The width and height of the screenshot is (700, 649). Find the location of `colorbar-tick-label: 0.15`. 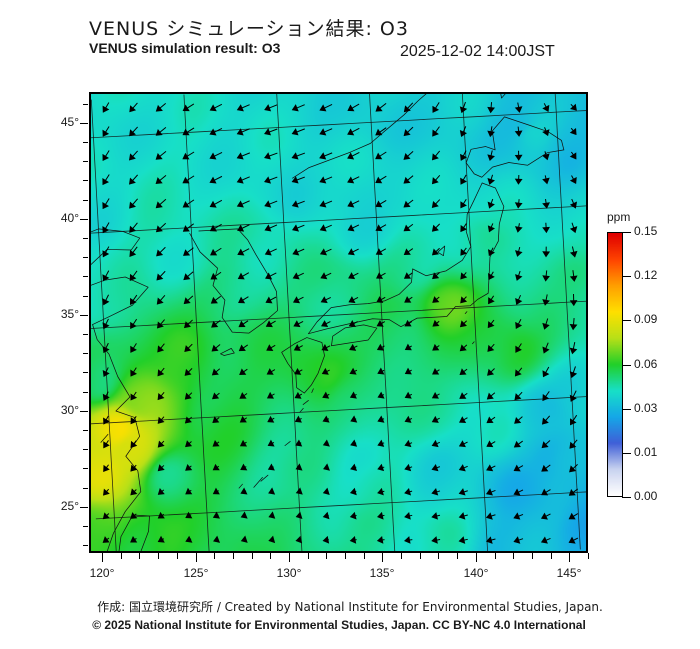

colorbar-tick-label: 0.15 is located at coordinates (646, 231).